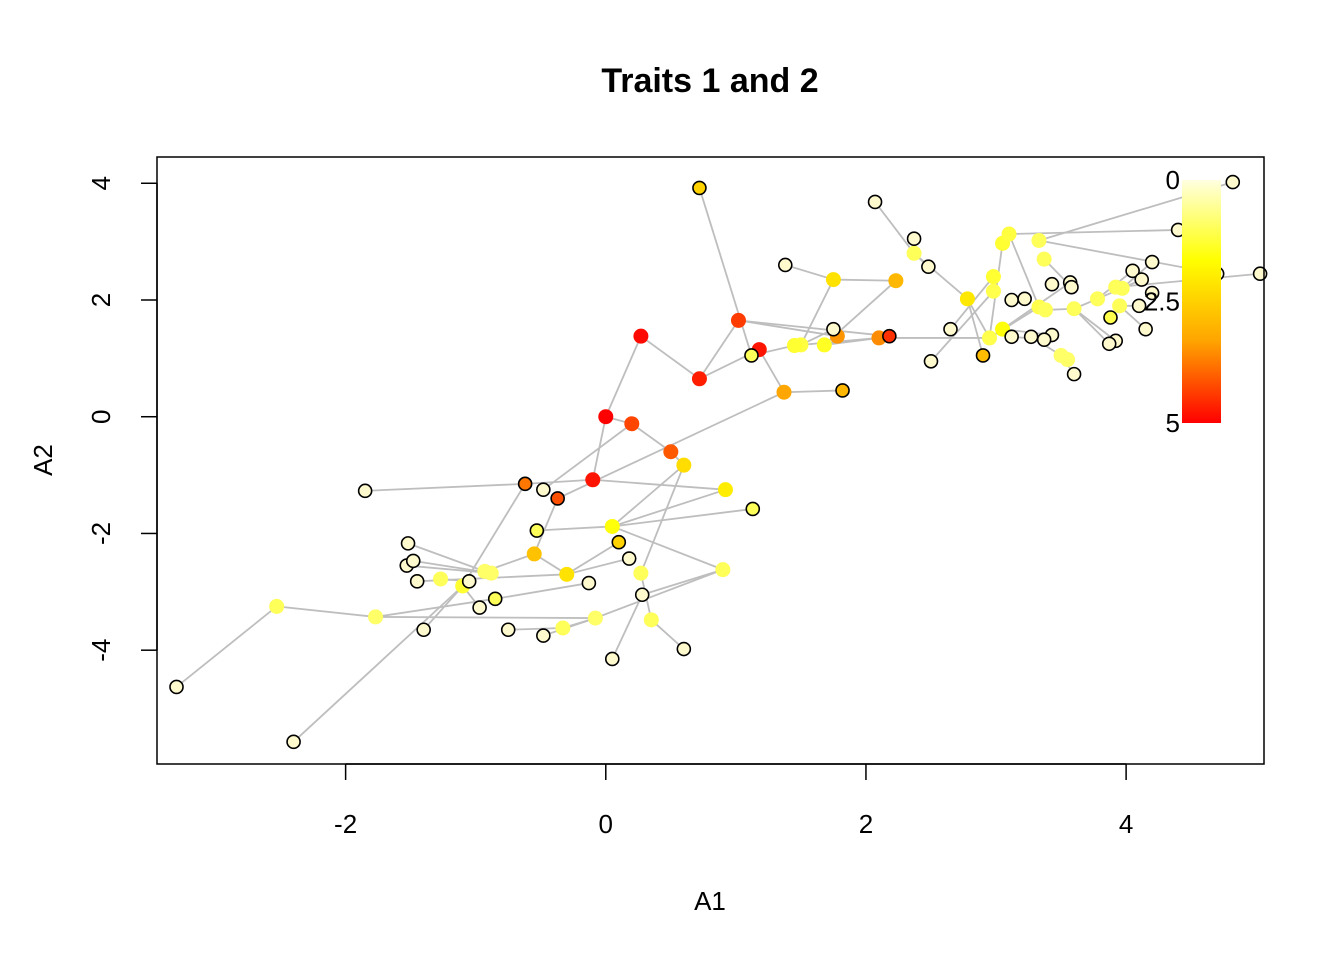 The height and width of the screenshot is (960, 1344). Describe the element at coordinates (101, 533) in the screenshot. I see `y-tick-label: -2` at that location.